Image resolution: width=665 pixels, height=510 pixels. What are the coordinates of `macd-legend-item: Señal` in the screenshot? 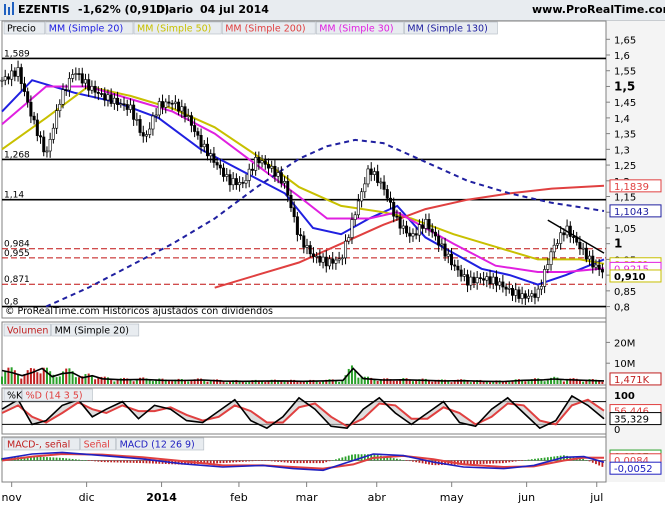 It's located at (97, 445).